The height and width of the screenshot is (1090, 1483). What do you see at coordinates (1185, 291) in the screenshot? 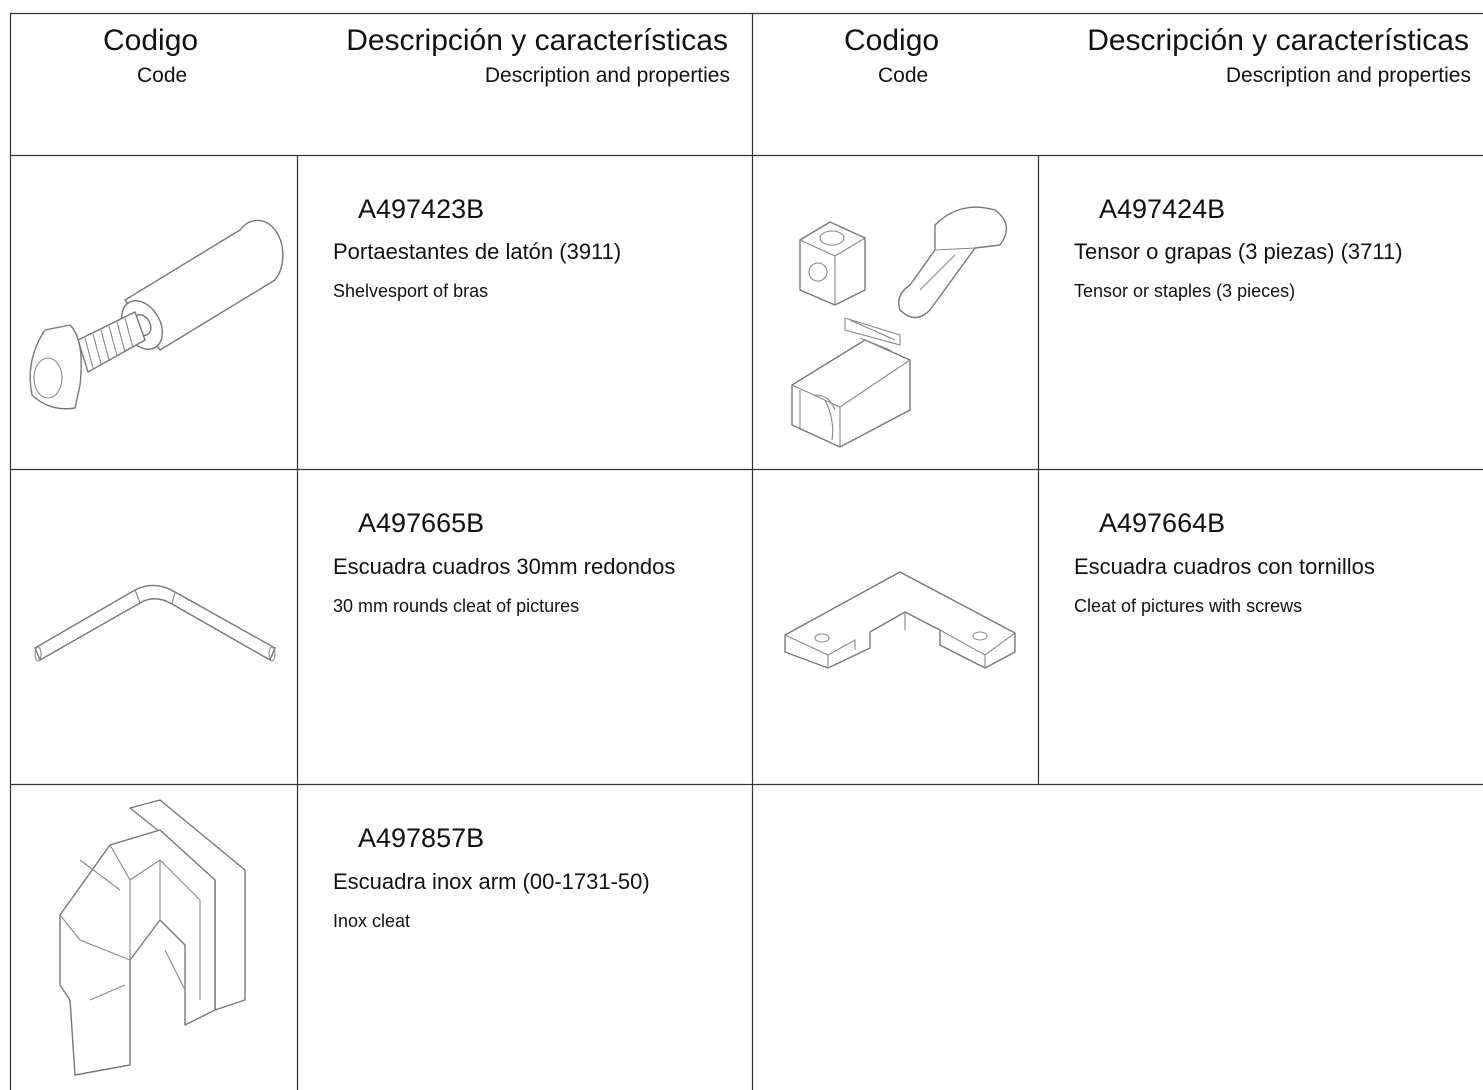
I see `item-name-en: Tensor or staples (3 pieces)` at bounding box center [1185, 291].